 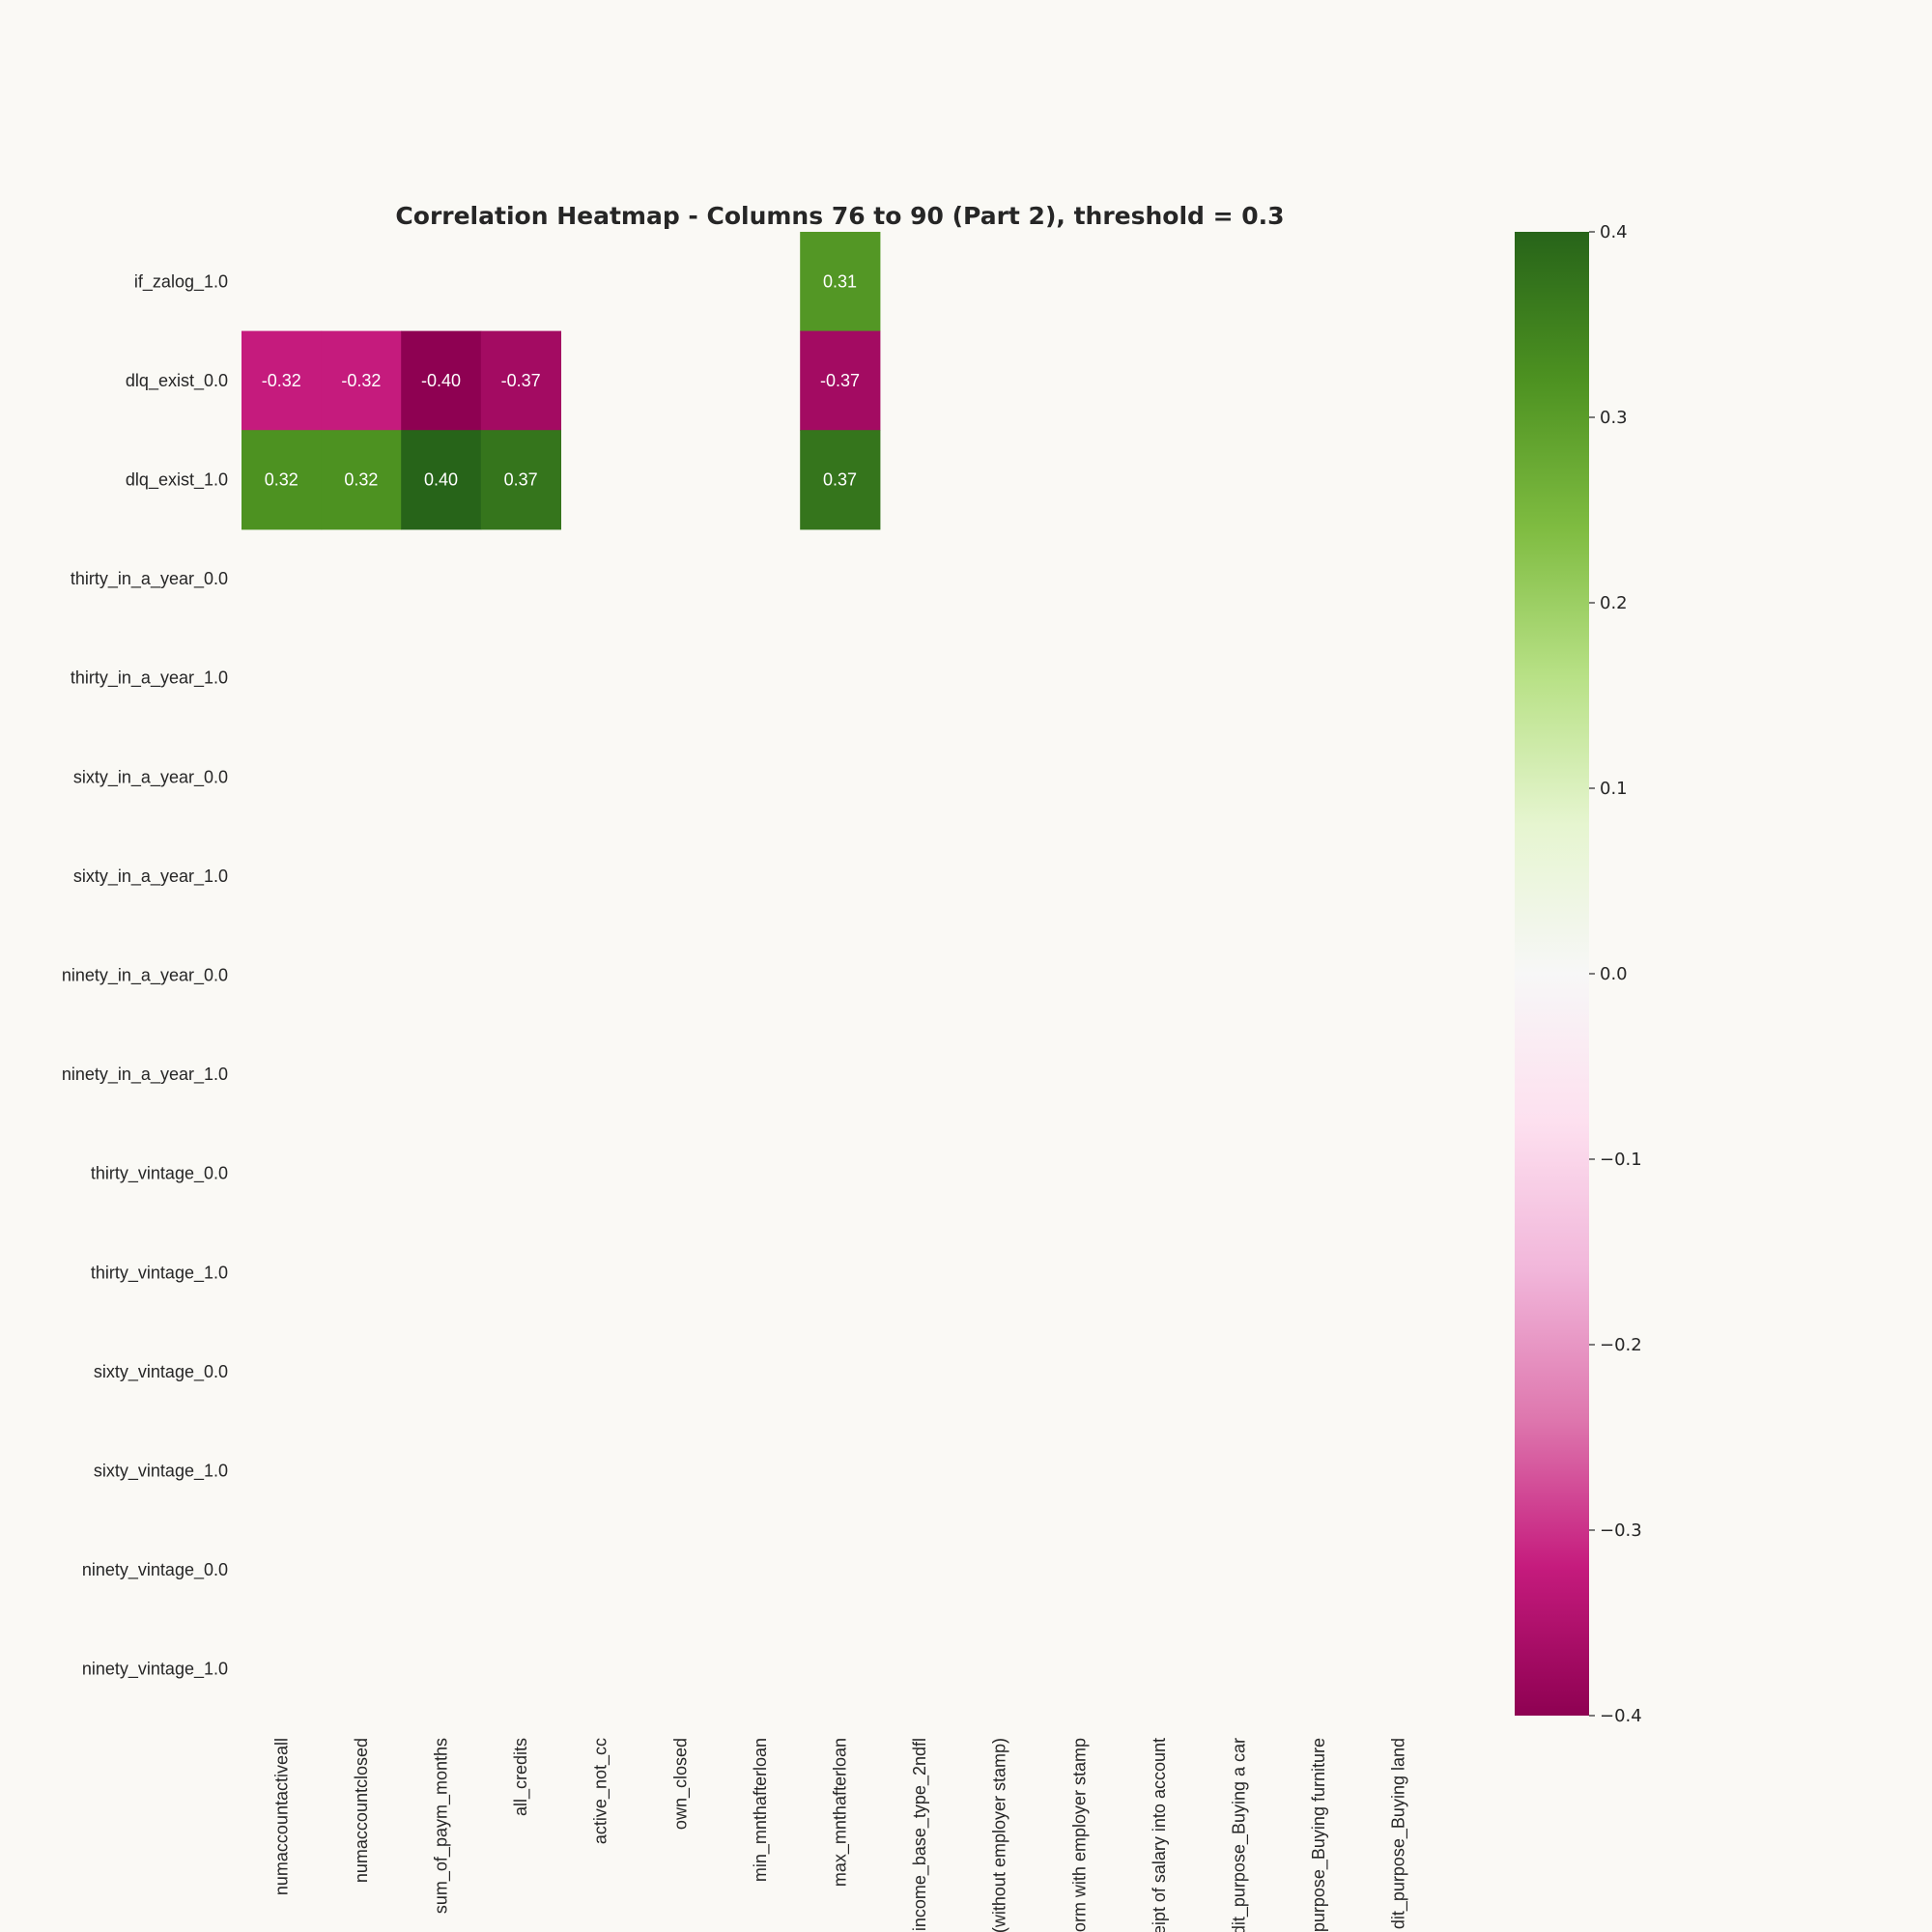 I want to click on colorbar-tick-label: −0.2, so click(x=1621, y=1345).